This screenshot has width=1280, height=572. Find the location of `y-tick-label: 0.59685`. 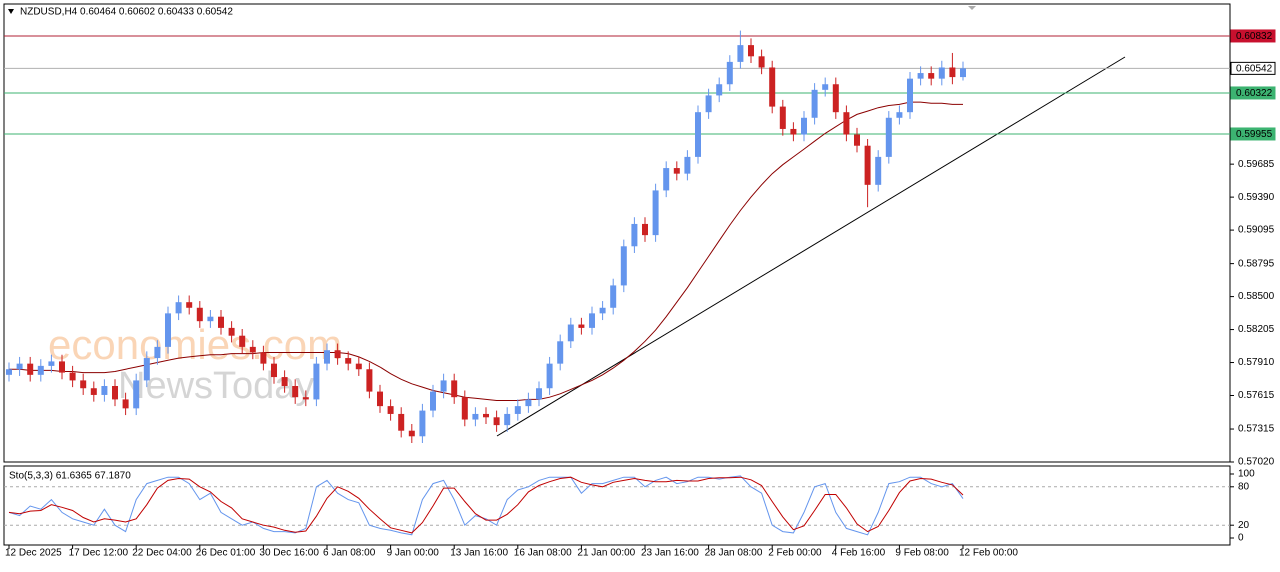

y-tick-label: 0.59685 is located at coordinates (1256, 164).